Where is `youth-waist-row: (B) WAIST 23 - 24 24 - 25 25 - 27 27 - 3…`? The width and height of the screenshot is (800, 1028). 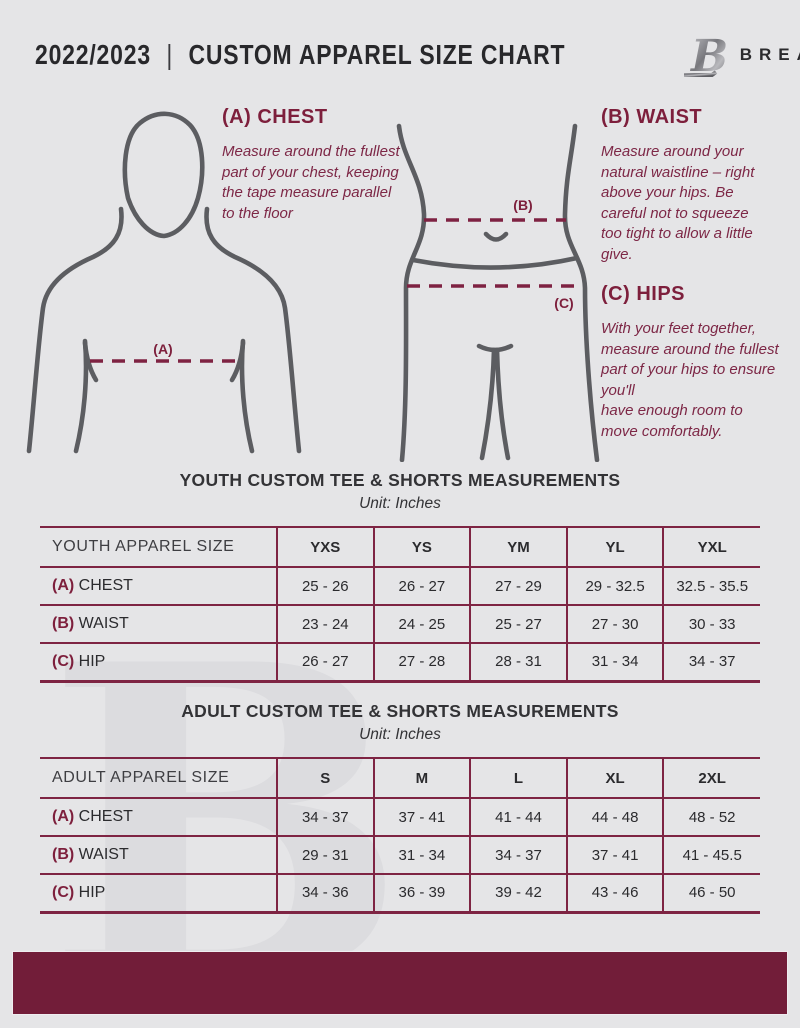
youth-waist-row: (B) WAIST 23 - 24 24 - 25 25 - 27 27 - 3… is located at coordinates (400, 624).